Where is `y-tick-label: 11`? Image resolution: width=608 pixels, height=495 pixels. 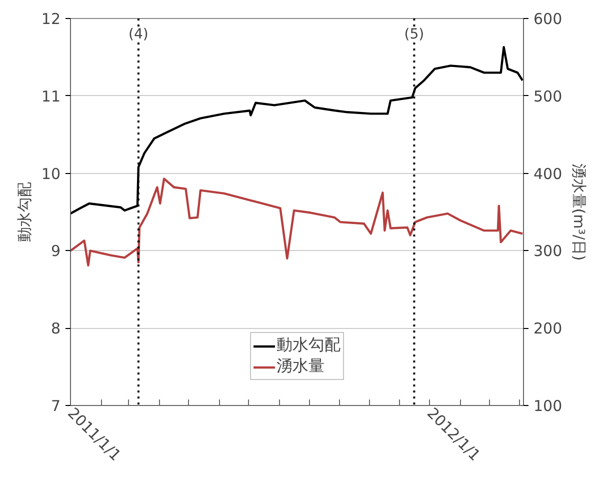 y-tick-label: 11 is located at coordinates (51, 96).